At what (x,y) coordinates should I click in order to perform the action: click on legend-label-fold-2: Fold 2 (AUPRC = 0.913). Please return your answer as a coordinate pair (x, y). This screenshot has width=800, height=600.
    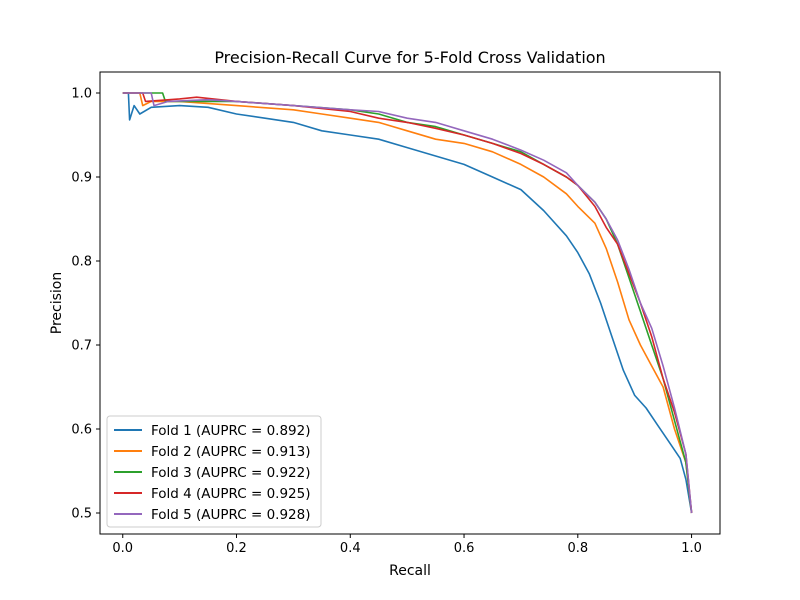
    Looking at the image, I should click on (231, 452).